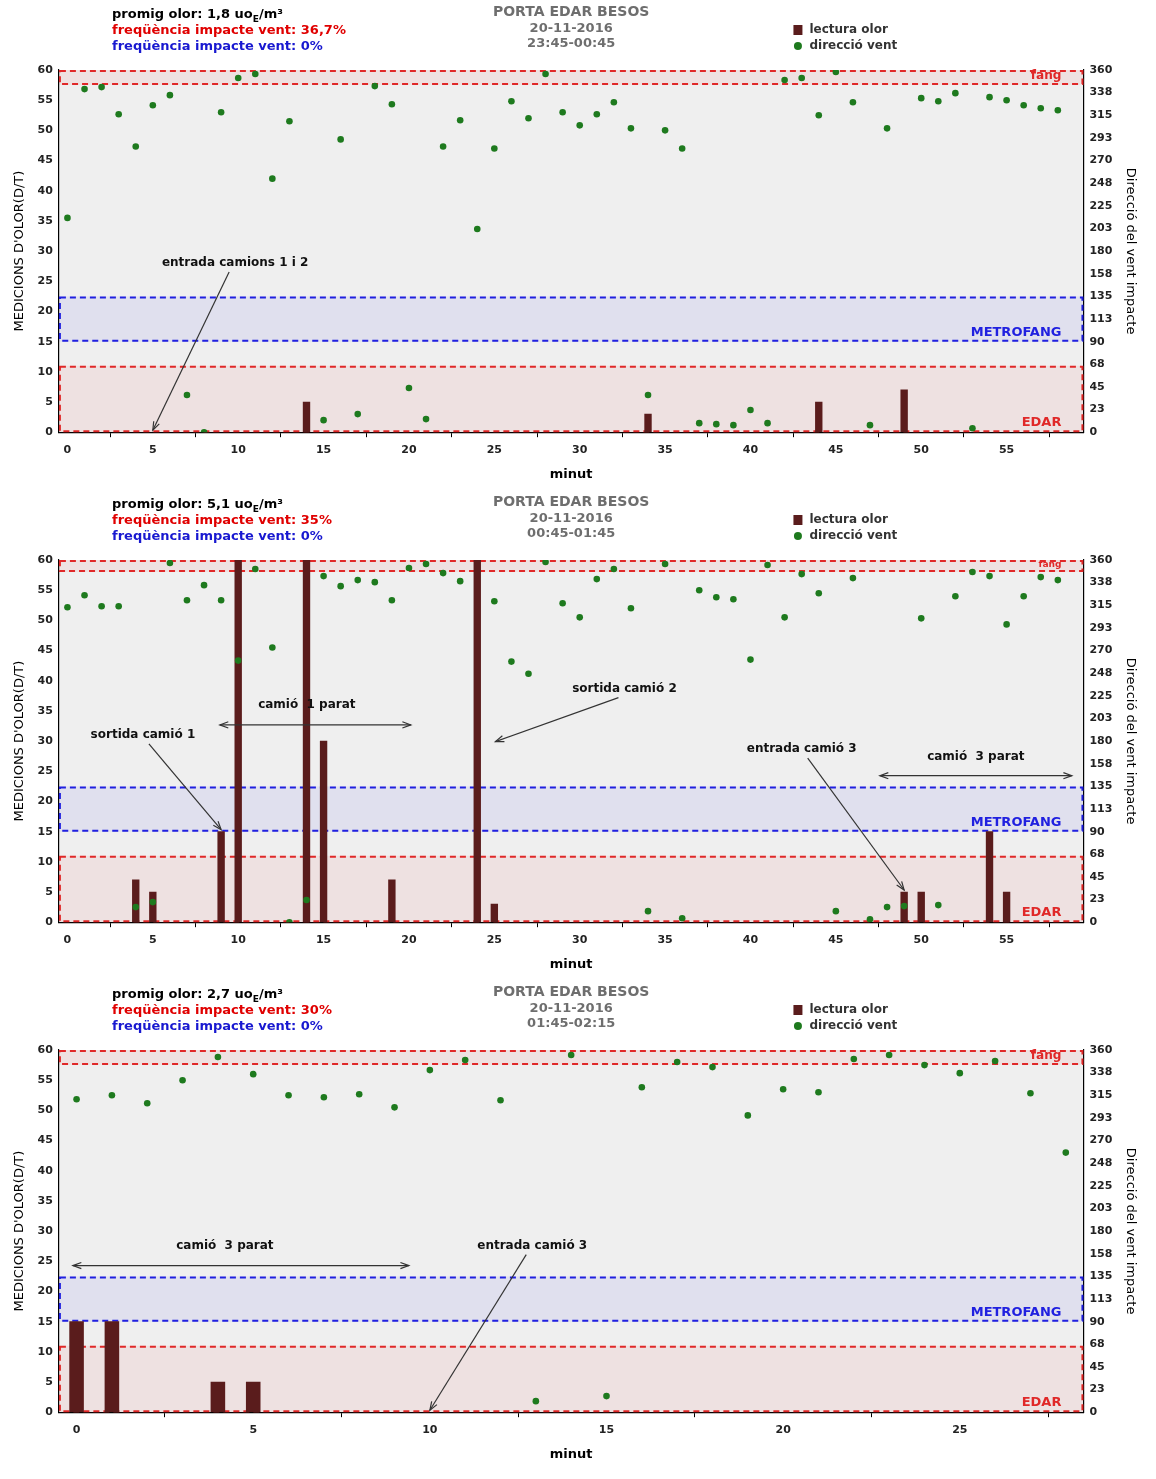 This screenshot has height=1479, width=1156. Describe the element at coordinates (45, 1321) in the screenshot. I see `y-tick-label: 15` at that location.